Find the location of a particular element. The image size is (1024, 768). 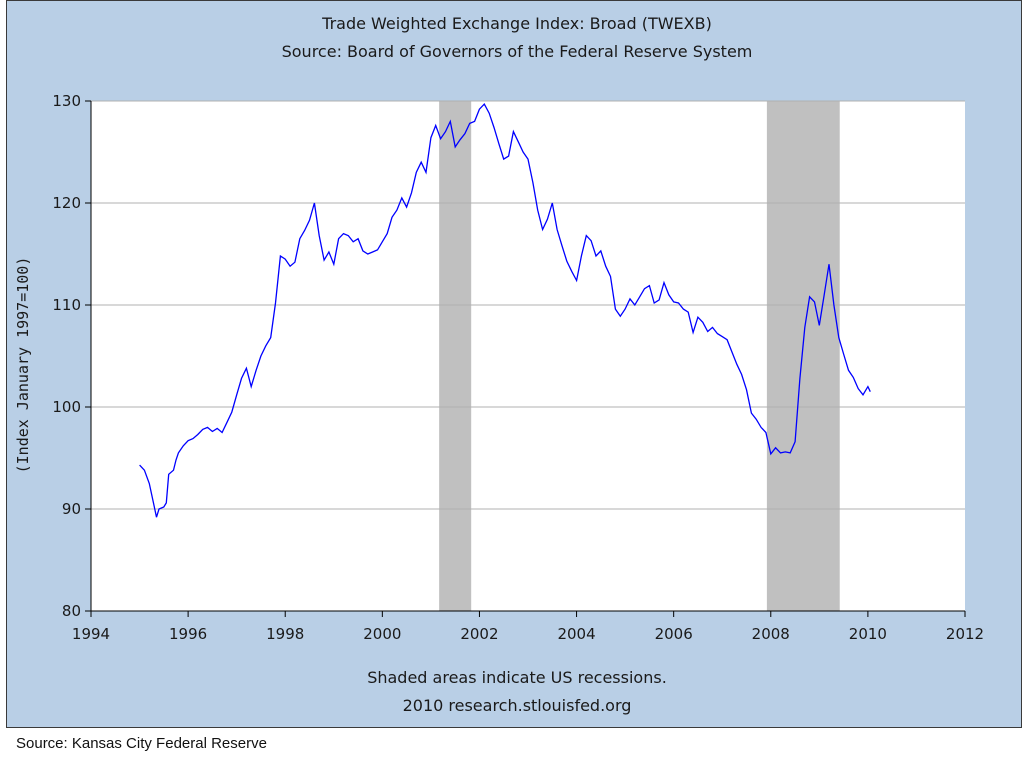

x-tick-labels: 1994 1996 1998 2000 2002 2004 2006 2008 2010 2012 is located at coordinates (528, 627).